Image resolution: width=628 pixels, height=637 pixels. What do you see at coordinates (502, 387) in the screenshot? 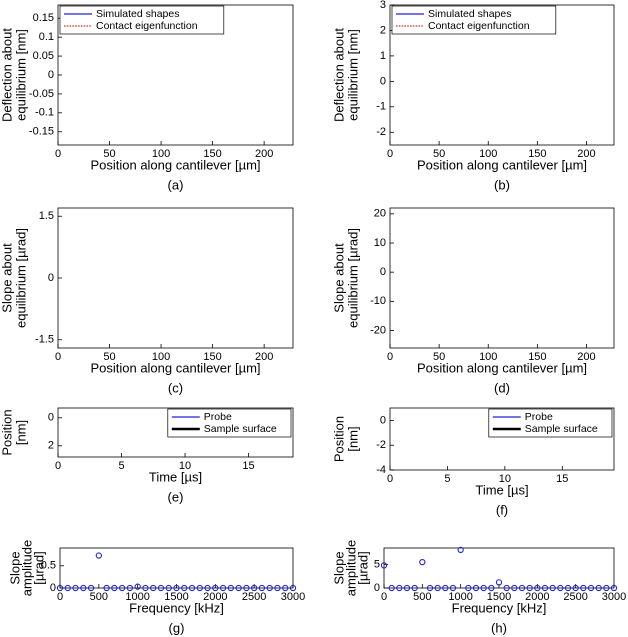
I see `caption: (d)` at bounding box center [502, 387].